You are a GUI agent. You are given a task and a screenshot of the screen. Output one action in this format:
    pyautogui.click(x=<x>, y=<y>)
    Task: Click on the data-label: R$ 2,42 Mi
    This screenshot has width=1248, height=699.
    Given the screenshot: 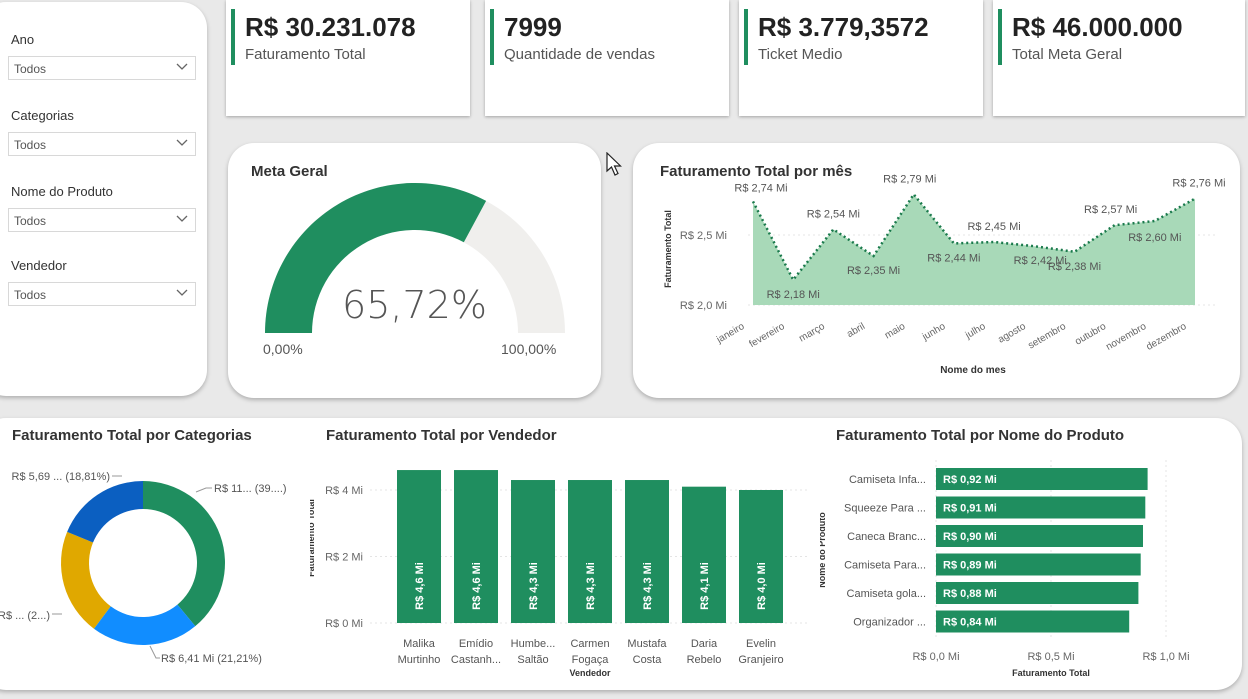 What is the action you would take?
    pyautogui.click(x=1040, y=261)
    